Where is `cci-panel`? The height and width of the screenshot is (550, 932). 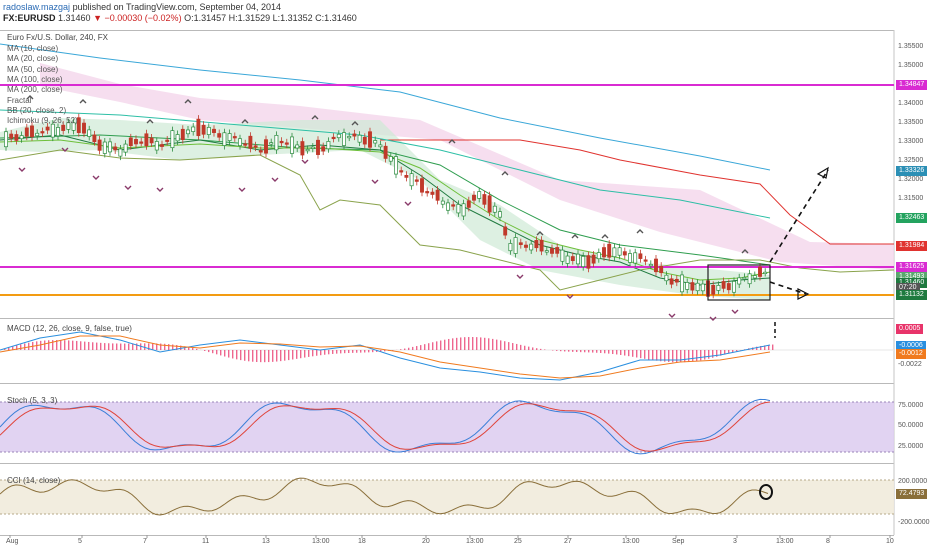
cci-panel is located at coordinates (447, 499).